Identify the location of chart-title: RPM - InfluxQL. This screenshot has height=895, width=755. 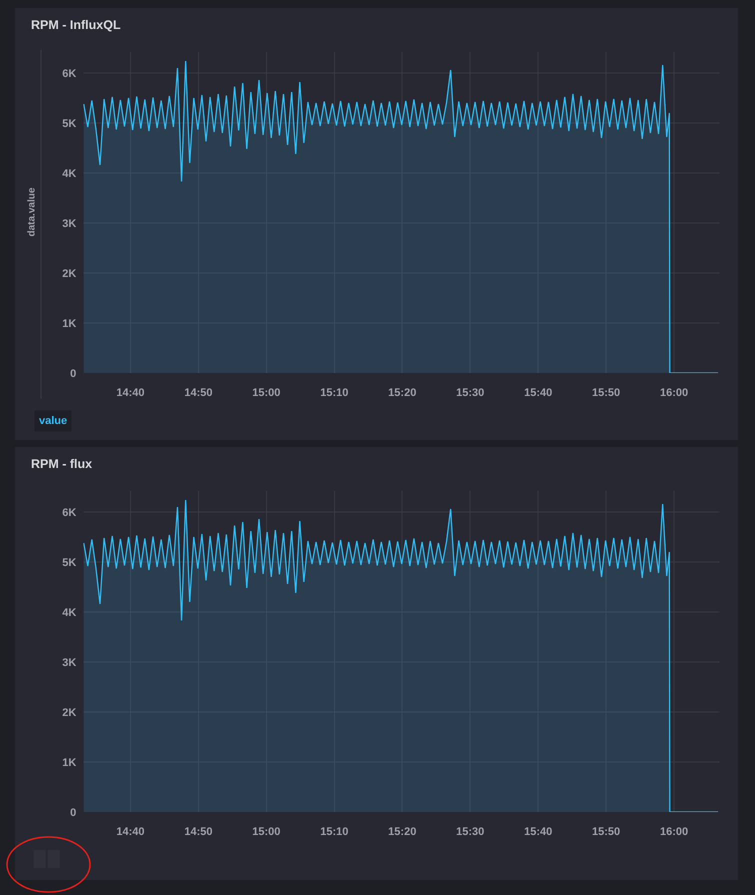
(76, 25).